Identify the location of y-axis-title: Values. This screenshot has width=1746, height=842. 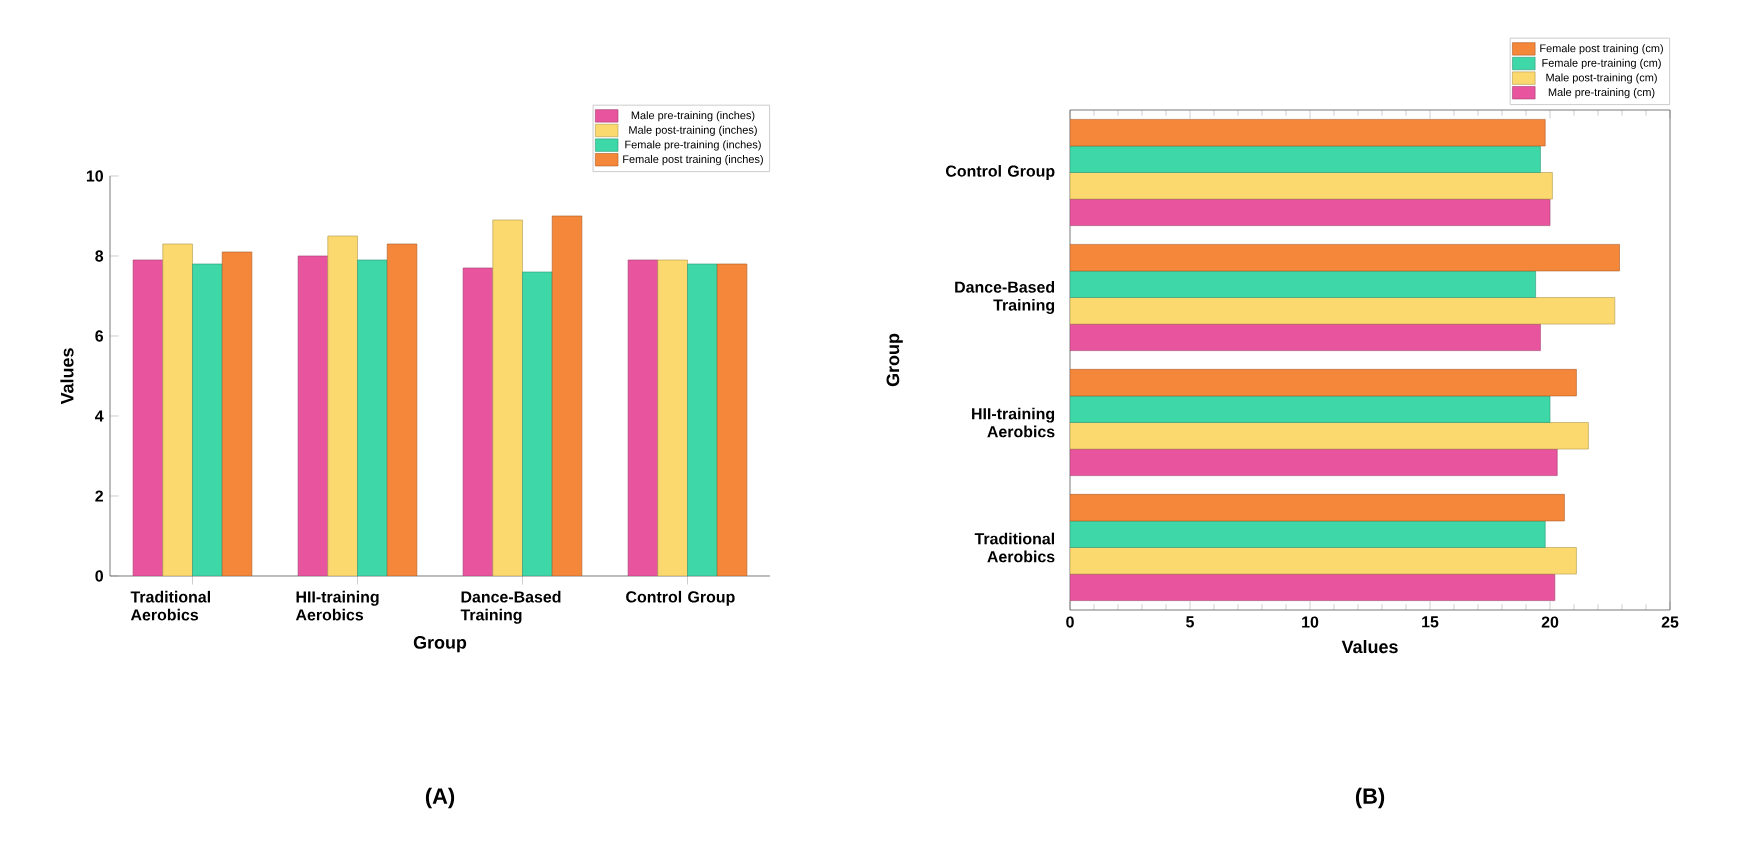
(67, 376).